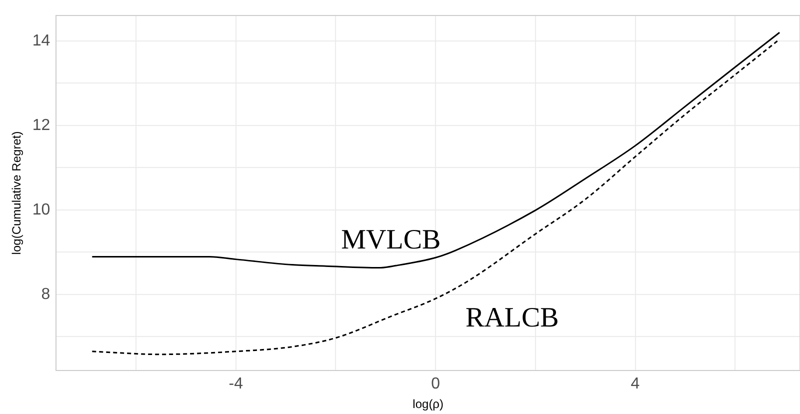 This screenshot has width=800, height=414. Describe the element at coordinates (236, 383) in the screenshot. I see `x-tick-label: -4` at that location.